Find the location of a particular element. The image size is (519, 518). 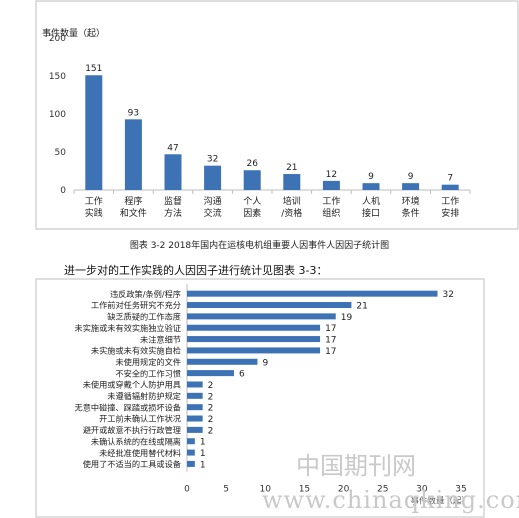

chart-2-category-label: 未实施或未有效实施独立验证 is located at coordinates (128, 328).